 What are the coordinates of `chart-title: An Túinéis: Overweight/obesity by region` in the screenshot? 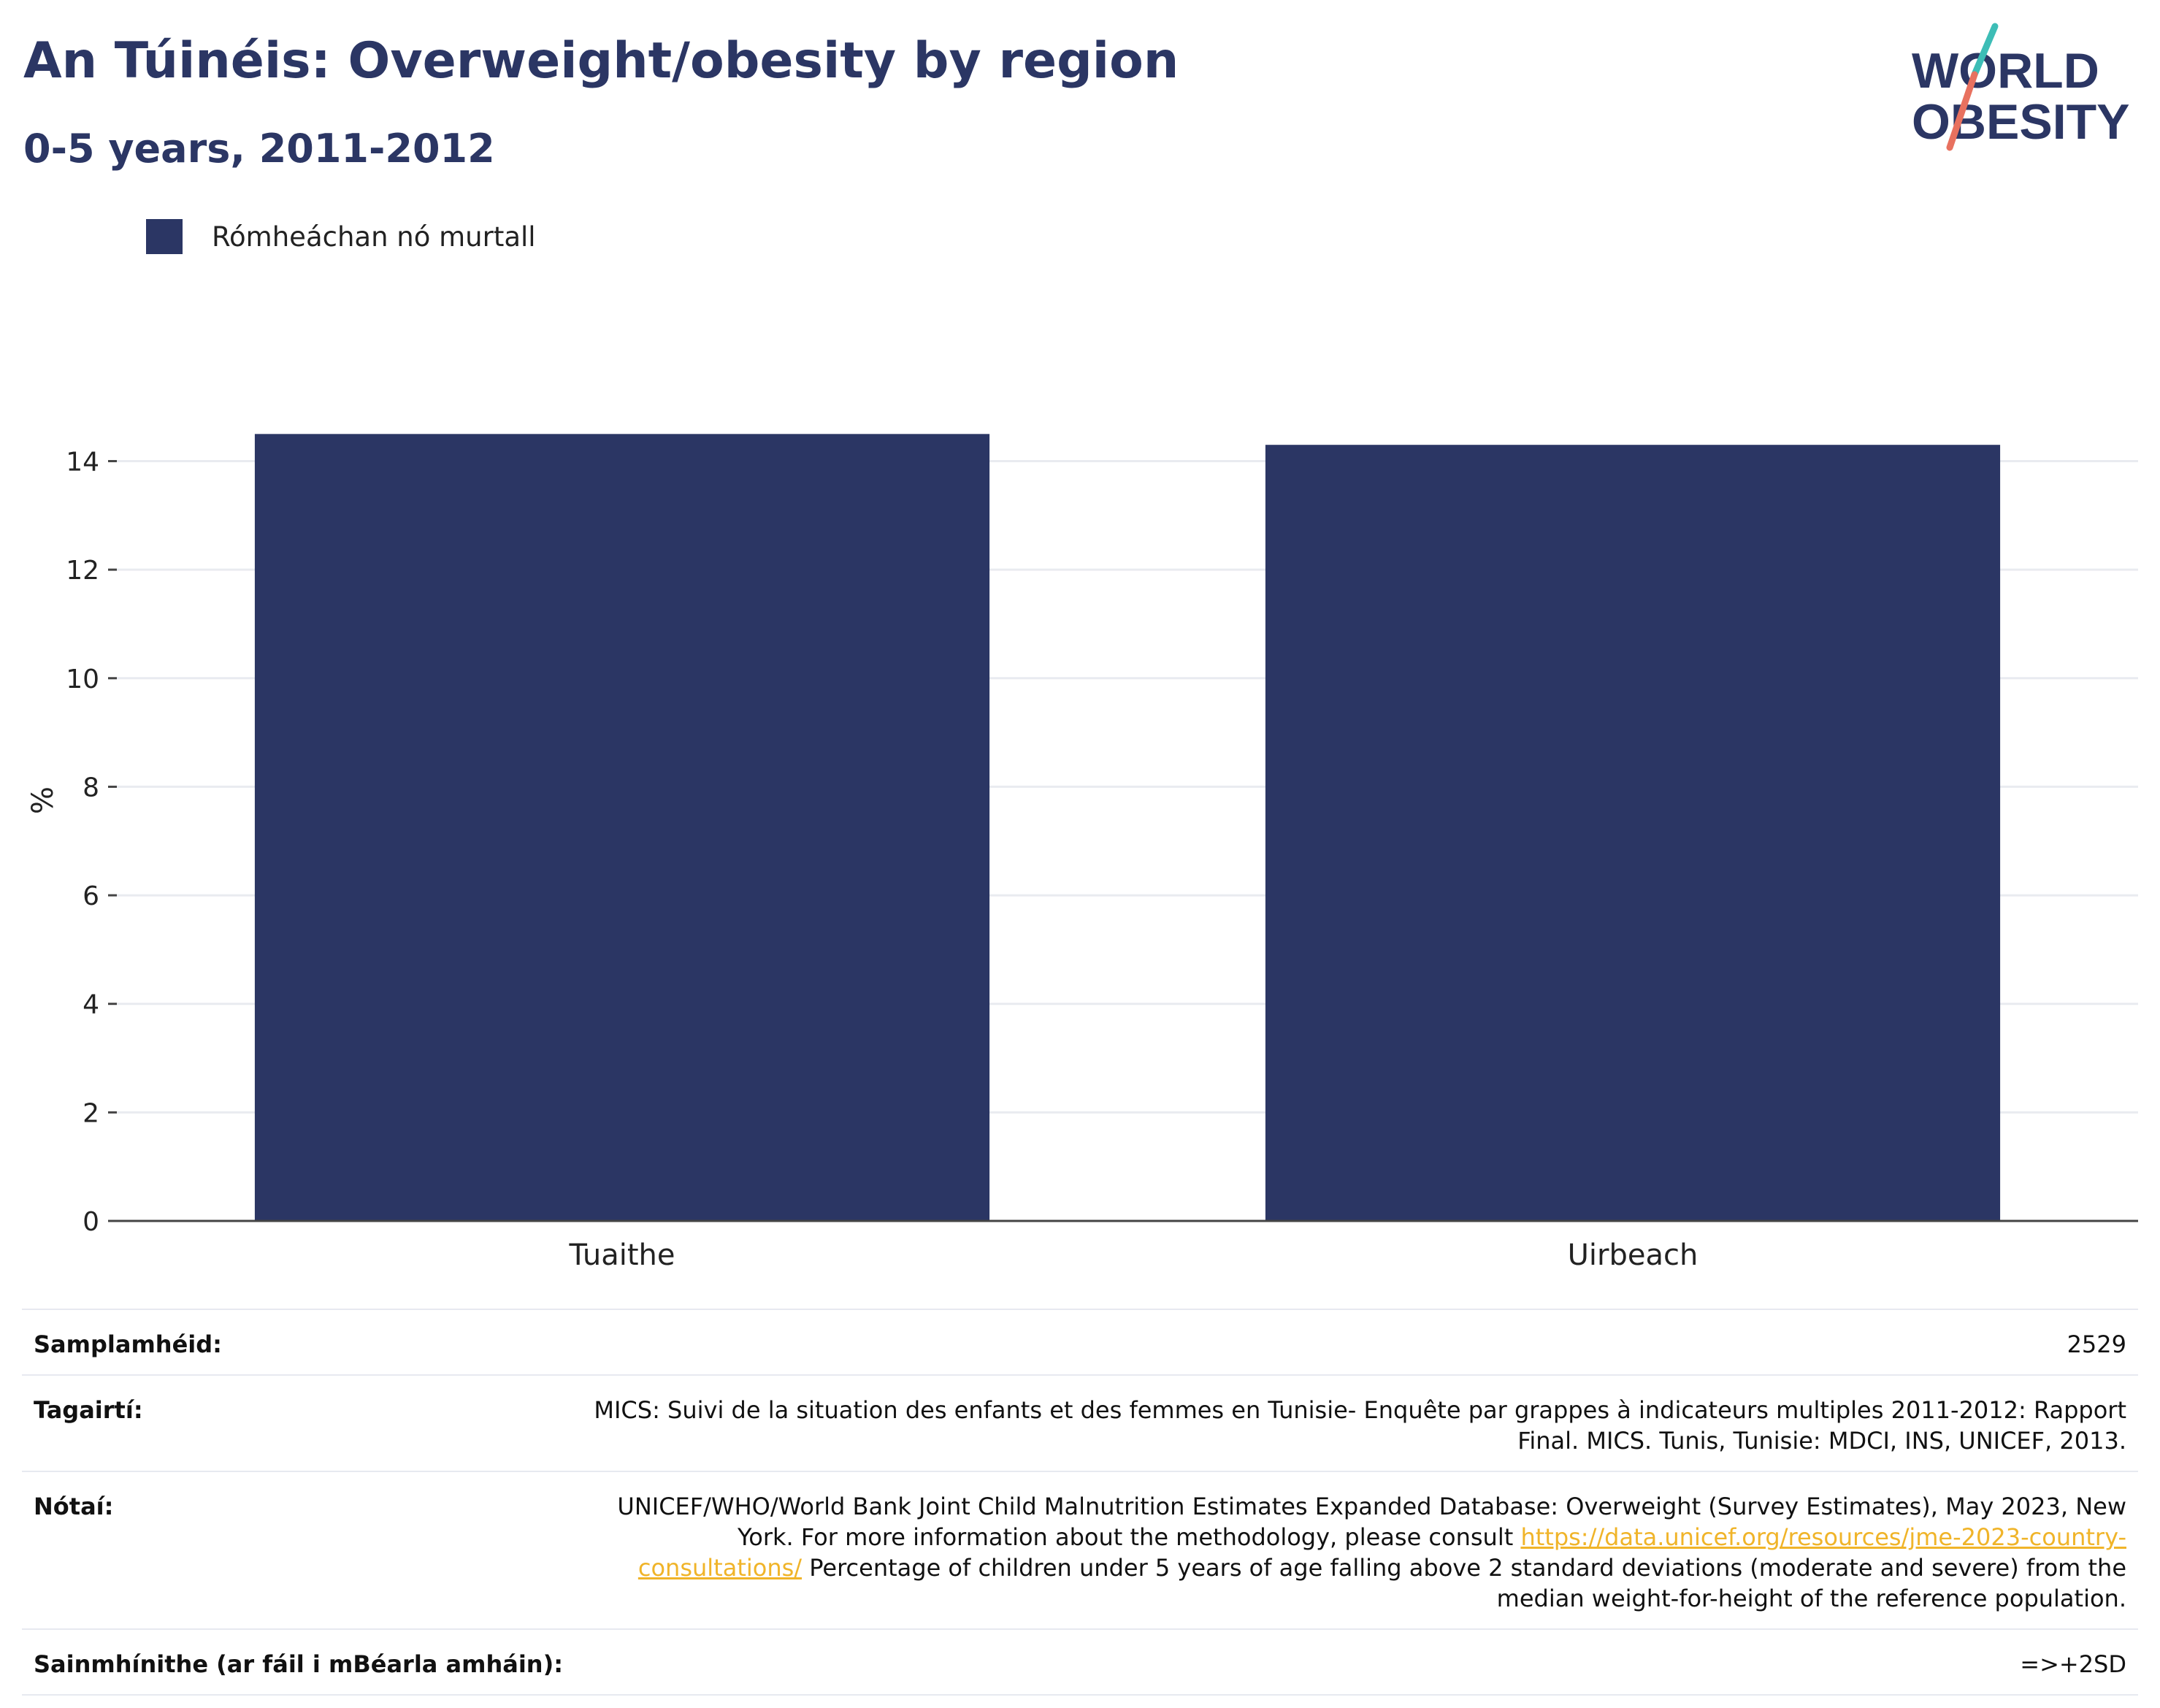 It's located at (601, 61).